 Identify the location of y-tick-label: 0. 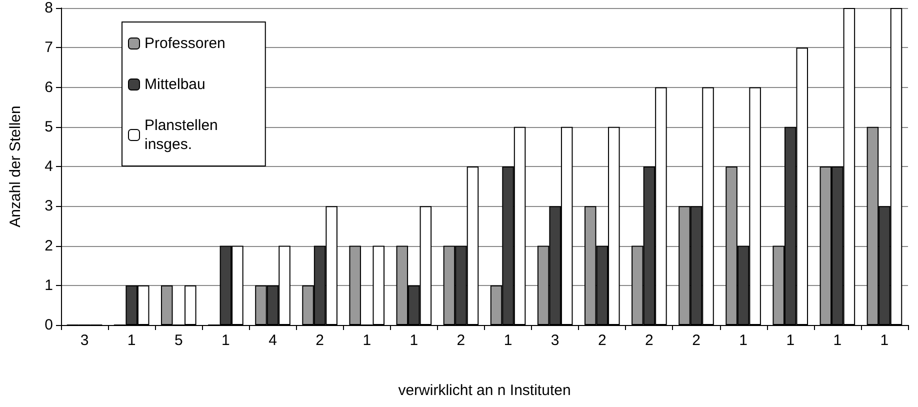
(48, 325).